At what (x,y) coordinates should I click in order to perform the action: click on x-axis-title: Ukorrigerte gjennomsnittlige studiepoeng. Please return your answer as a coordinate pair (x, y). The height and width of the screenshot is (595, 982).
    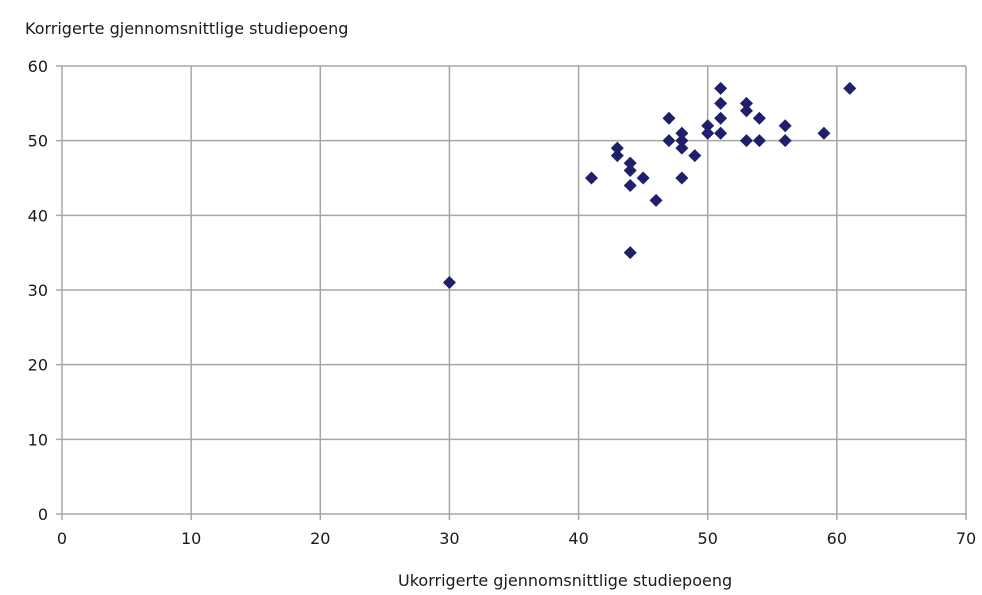
    Looking at the image, I should click on (565, 580).